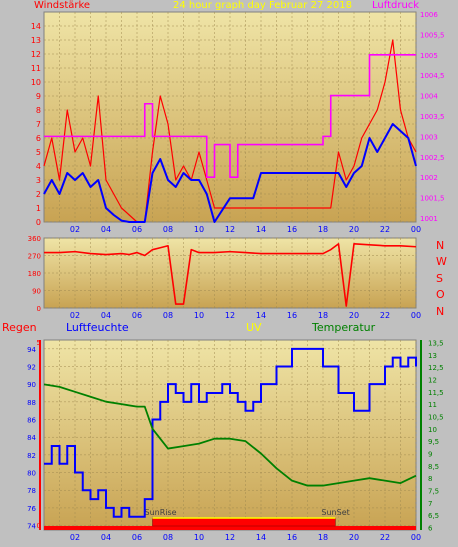 The height and width of the screenshot is (547, 458). I want to click on temperature-y-tick-label: 12, so click(432, 380).